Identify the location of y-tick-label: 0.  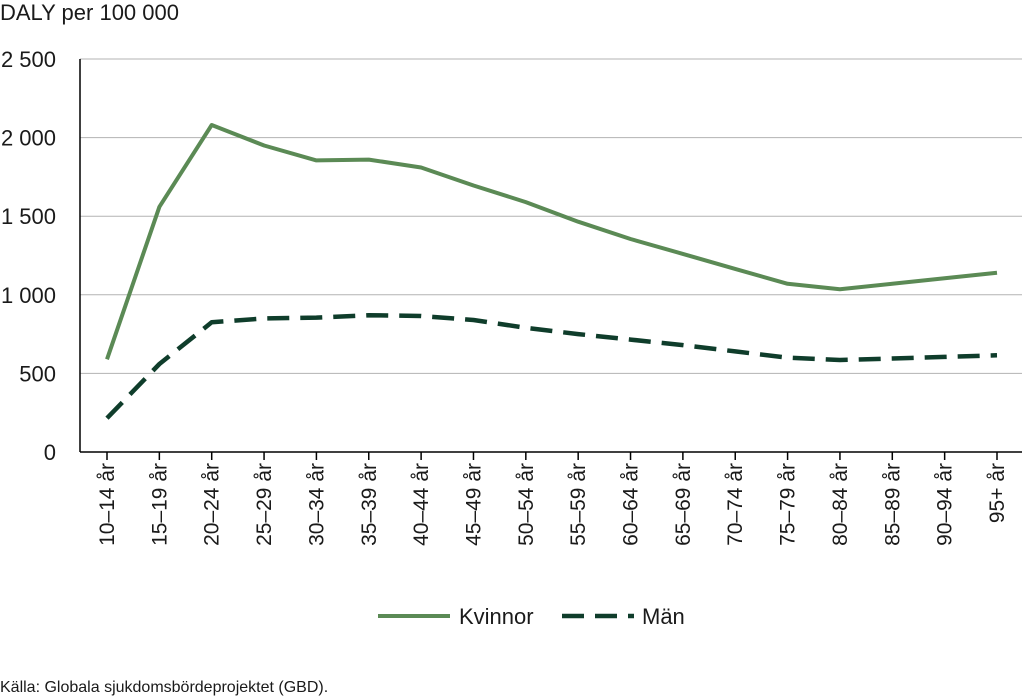
(50, 452).